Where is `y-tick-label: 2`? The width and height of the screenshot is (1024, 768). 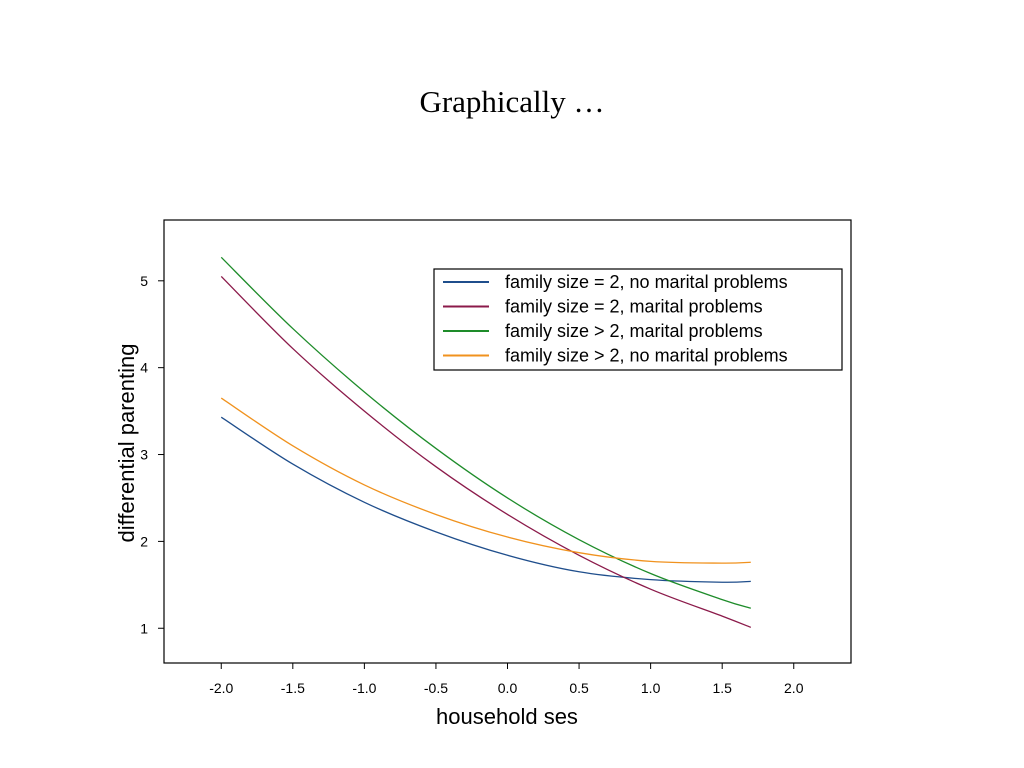
y-tick-label: 2 is located at coordinates (144, 541).